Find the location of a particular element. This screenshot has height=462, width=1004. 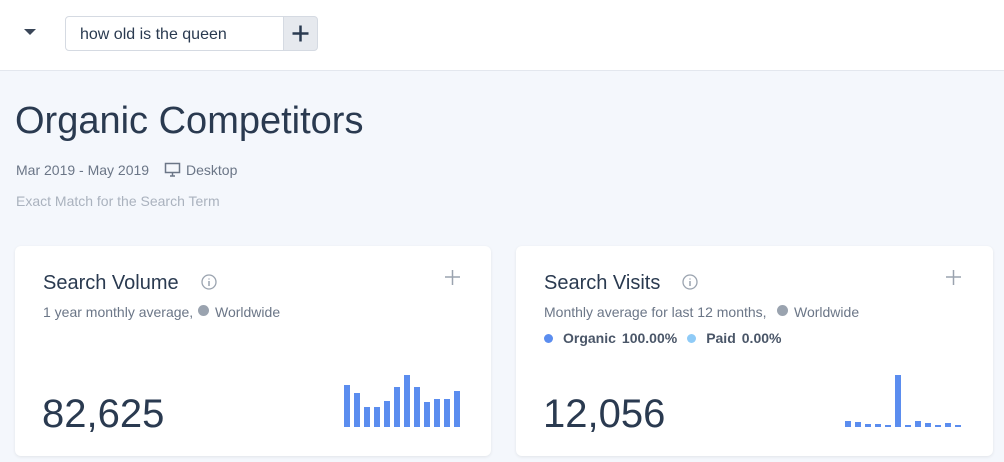

date-range: Mar 2019 - May 2019 is located at coordinates (83, 170).